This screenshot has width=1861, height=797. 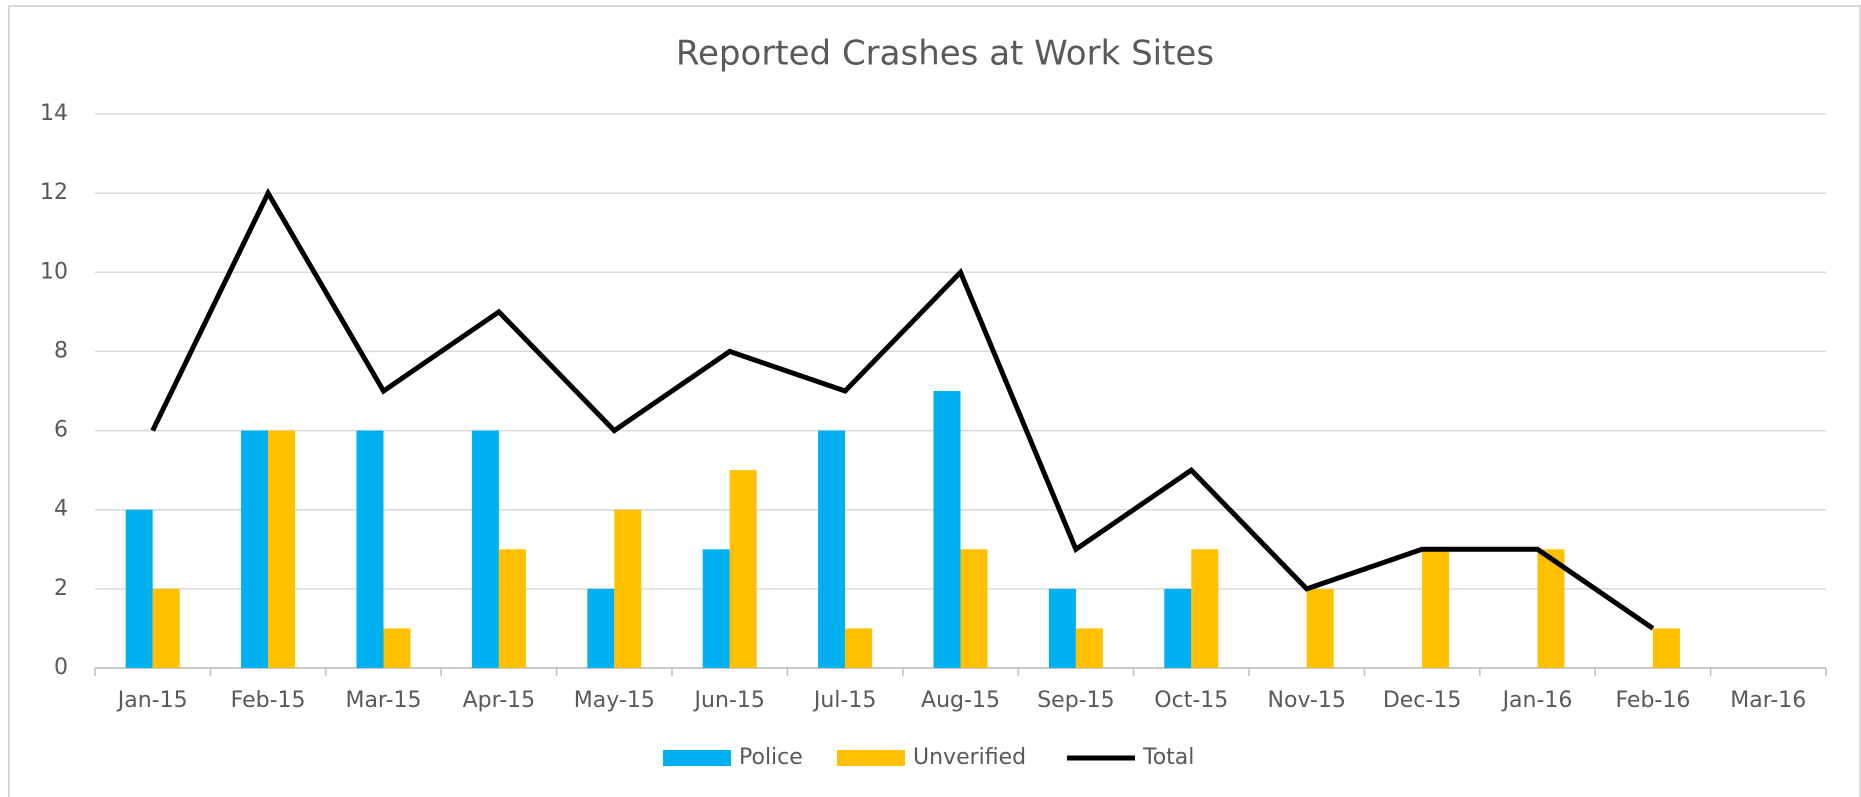 What do you see at coordinates (1768, 700) in the screenshot?
I see `x-tick-label: Mar-16` at bounding box center [1768, 700].